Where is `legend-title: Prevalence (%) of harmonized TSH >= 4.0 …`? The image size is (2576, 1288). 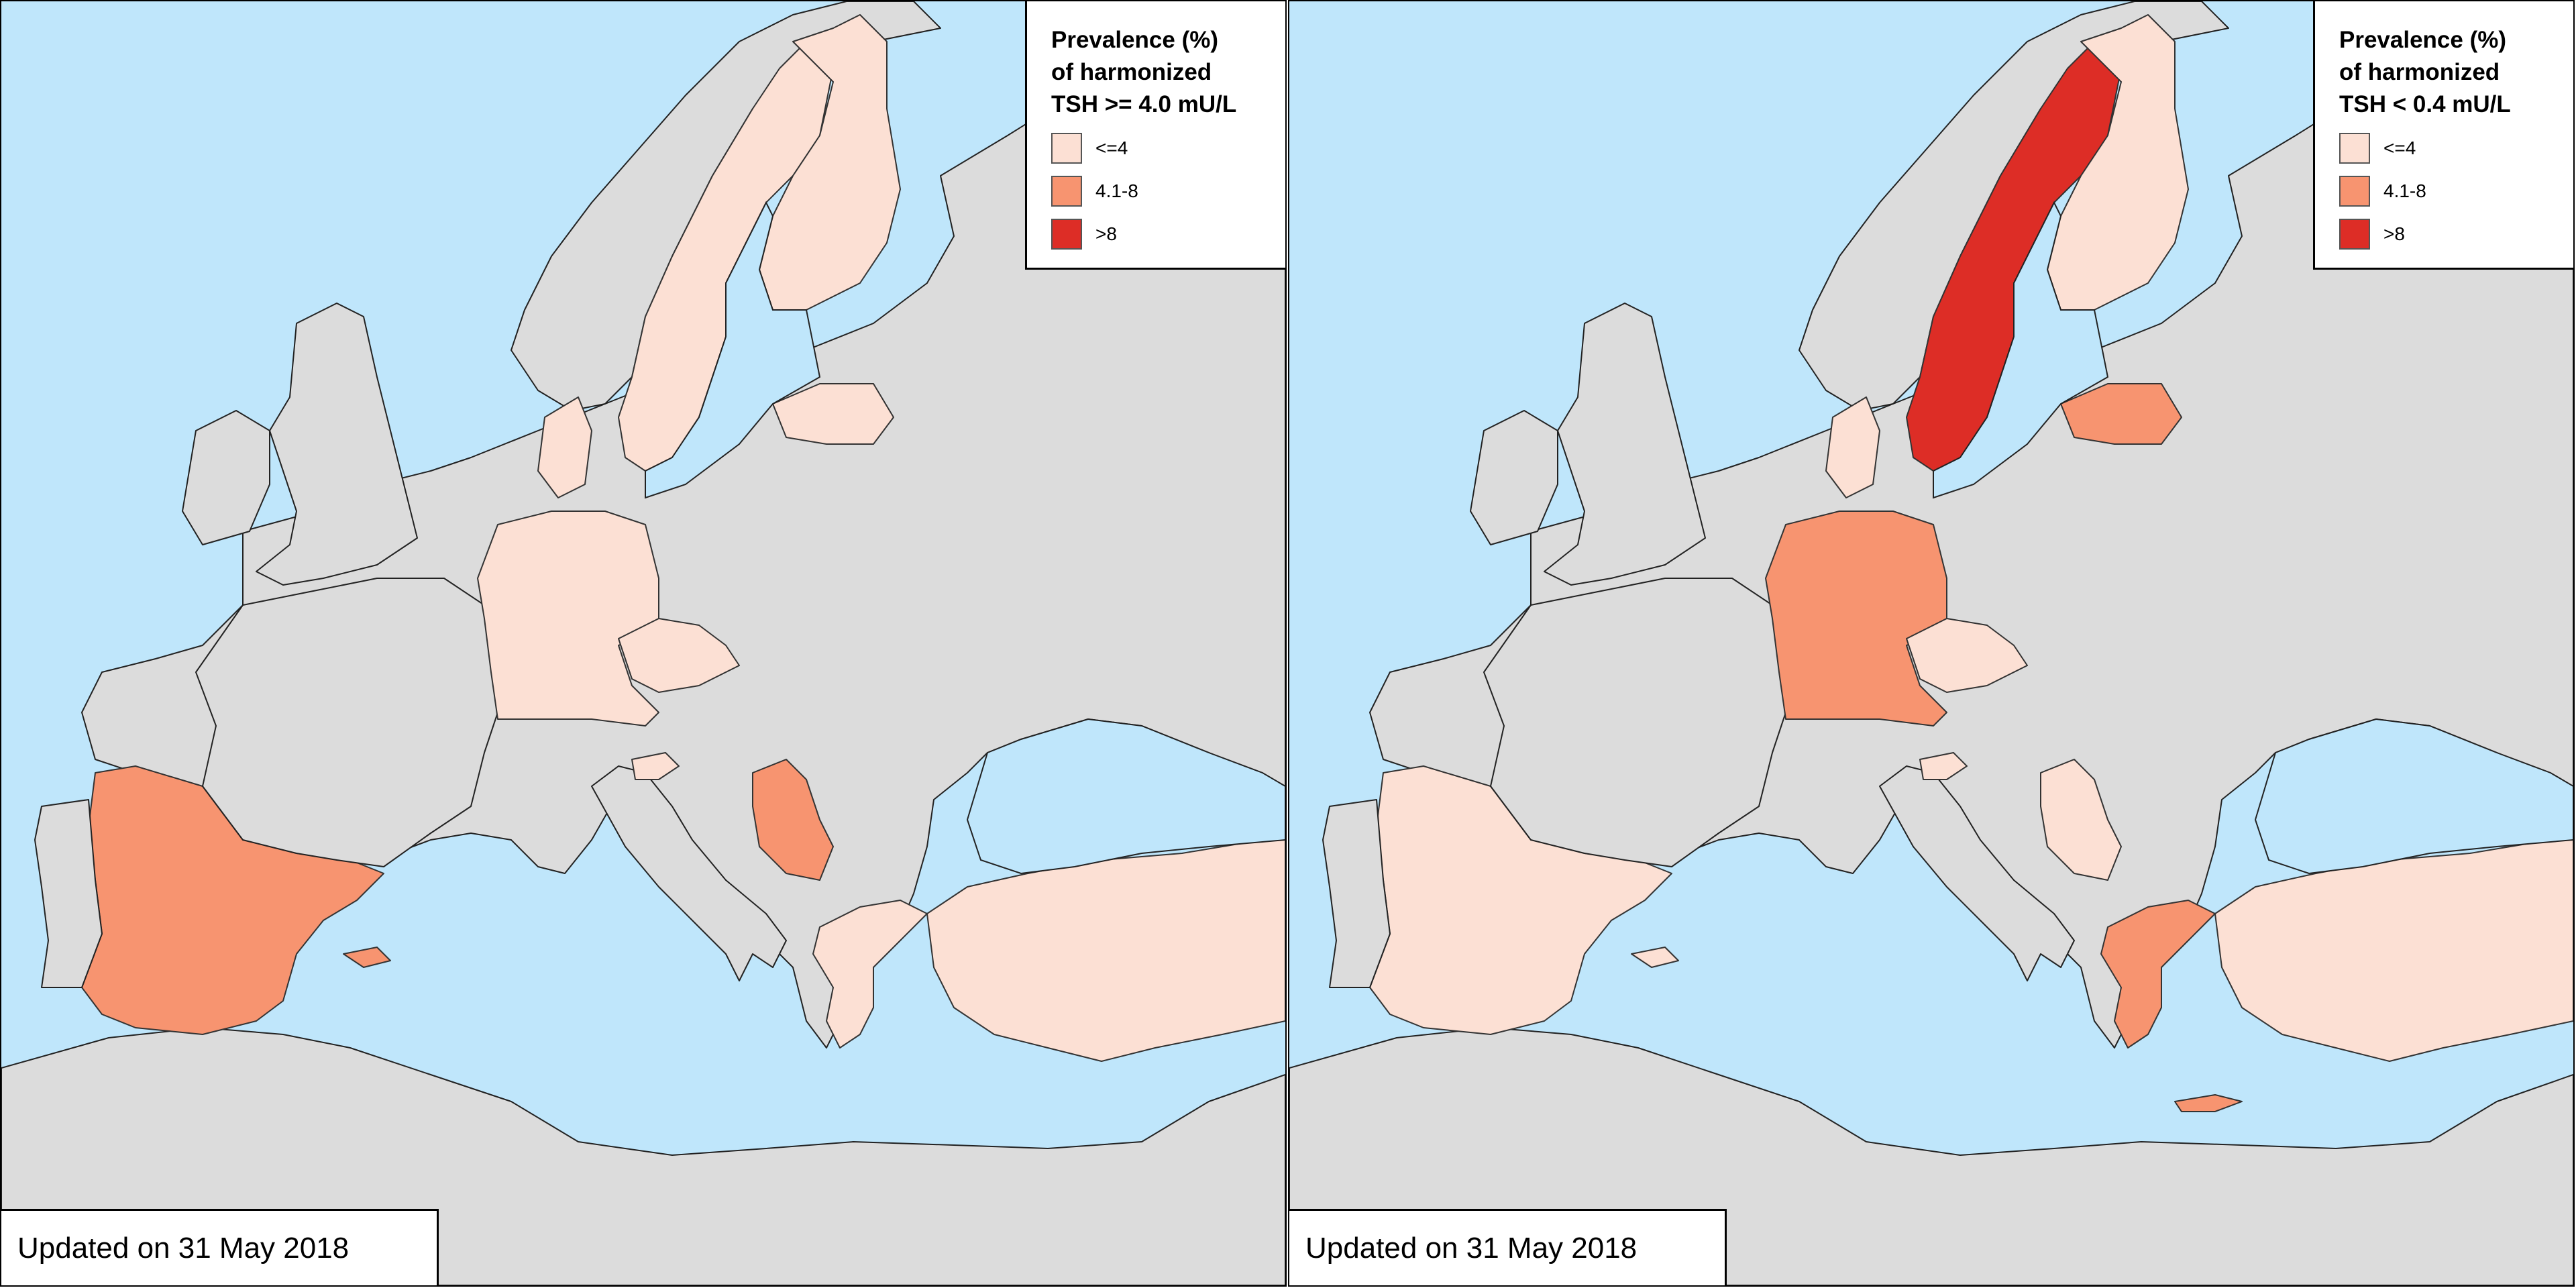
legend-title: Prevalence (%) of harmonized TSH >= 4.0 … is located at coordinates (1144, 72).